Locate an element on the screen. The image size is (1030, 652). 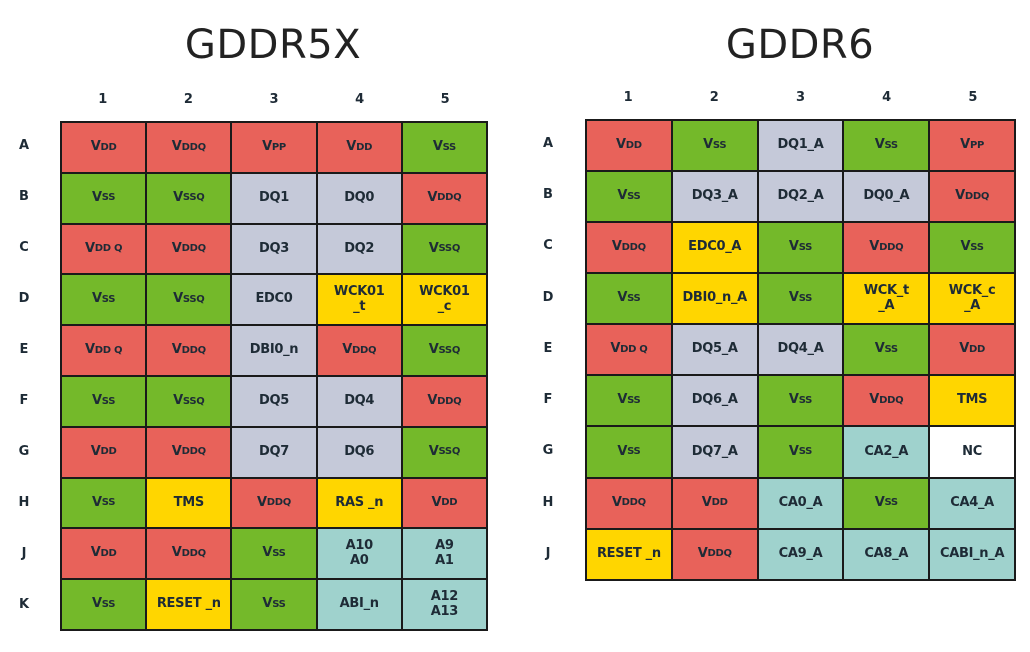
ball-F2: DQ6_A is located at coordinates (714, 401).